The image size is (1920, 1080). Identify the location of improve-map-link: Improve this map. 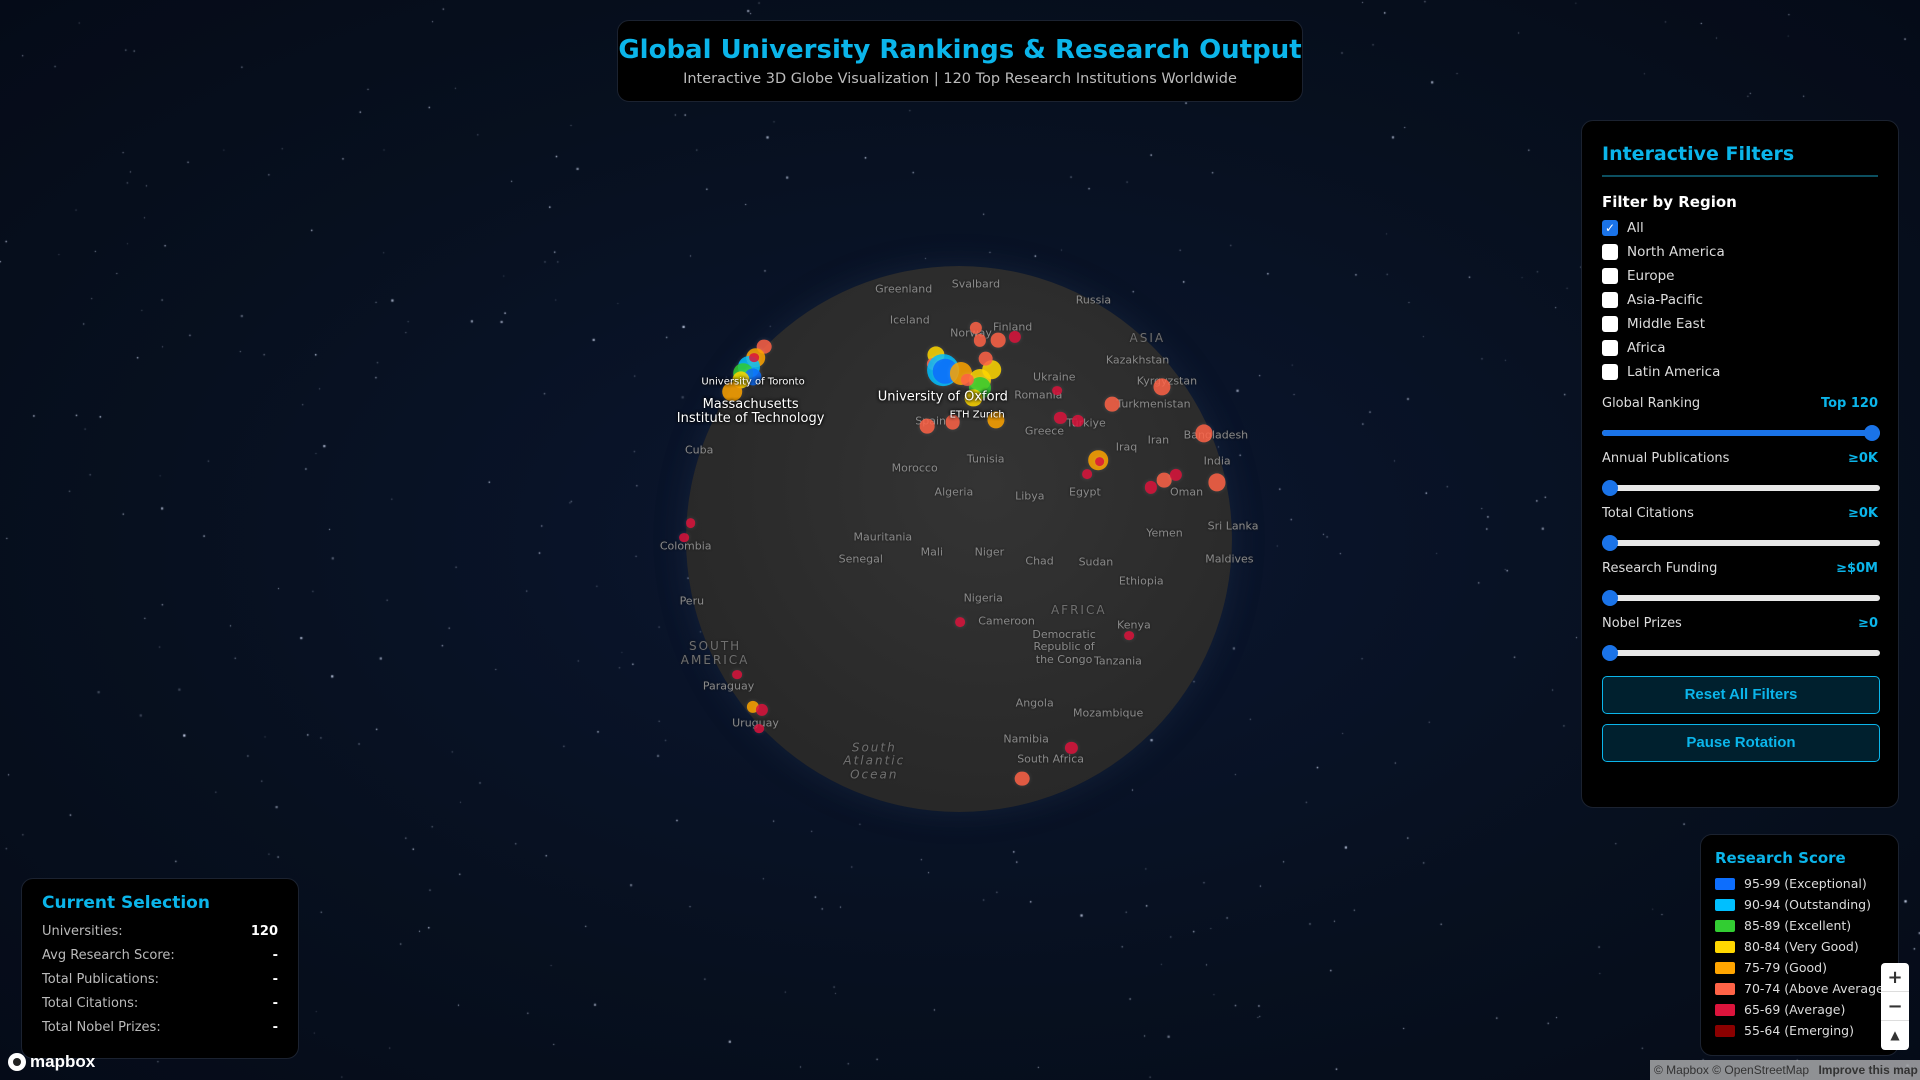
(1868, 1070).